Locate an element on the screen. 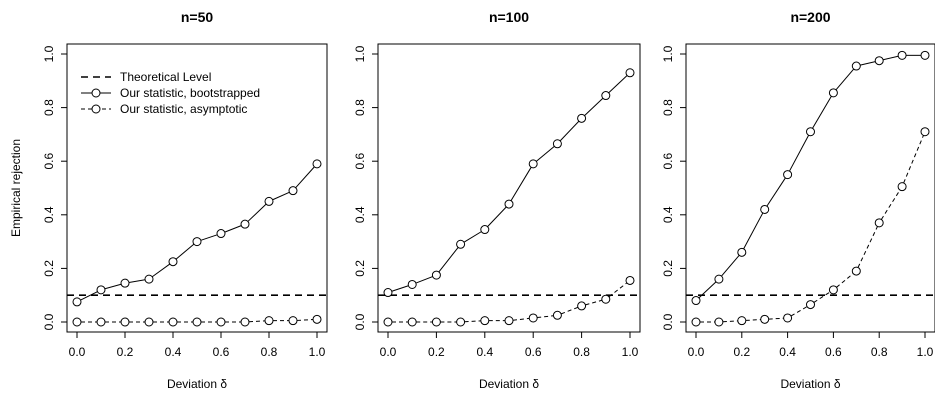  legend-theoretical-level-label: Theoretical Level is located at coordinates (165, 77).